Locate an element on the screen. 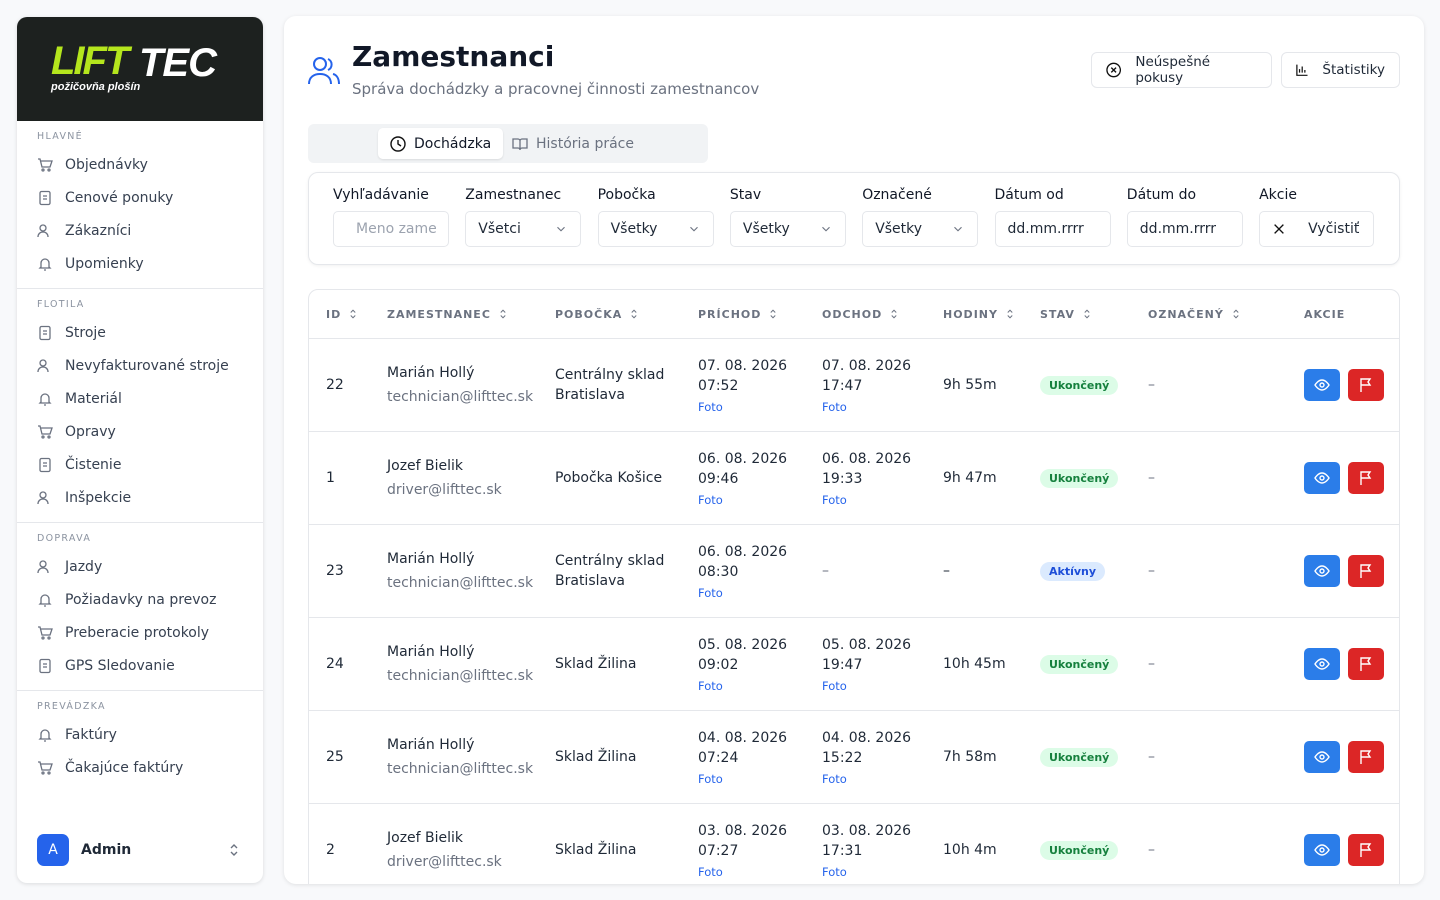 The height and width of the screenshot is (900, 1440). nav-item: Materiál is located at coordinates (140, 398).